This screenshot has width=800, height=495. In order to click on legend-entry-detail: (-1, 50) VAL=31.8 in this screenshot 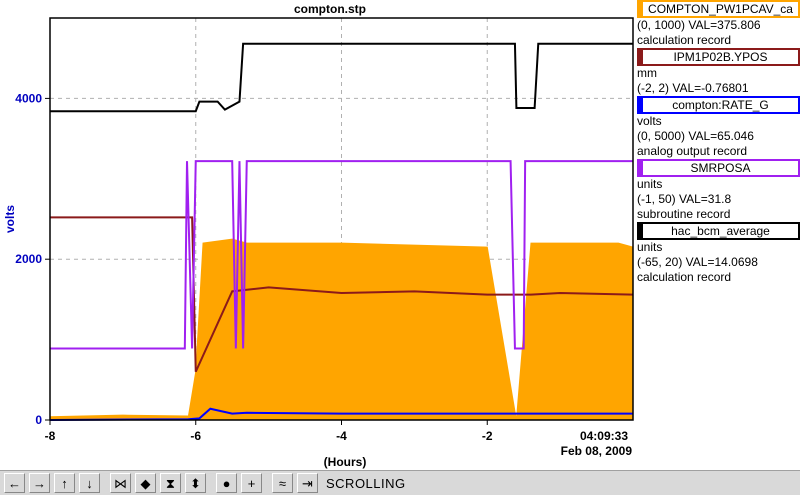, I will do `click(684, 199)`.